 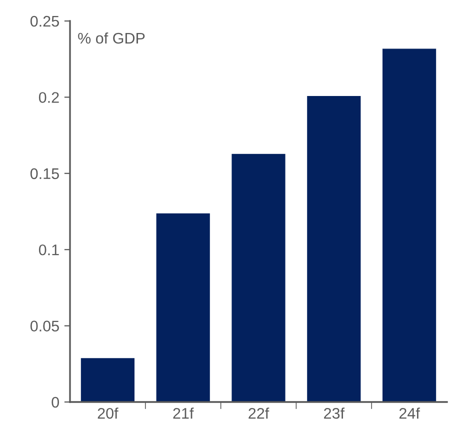 What do you see at coordinates (44, 326) in the screenshot?
I see `y-tick-label: 0.05` at bounding box center [44, 326].